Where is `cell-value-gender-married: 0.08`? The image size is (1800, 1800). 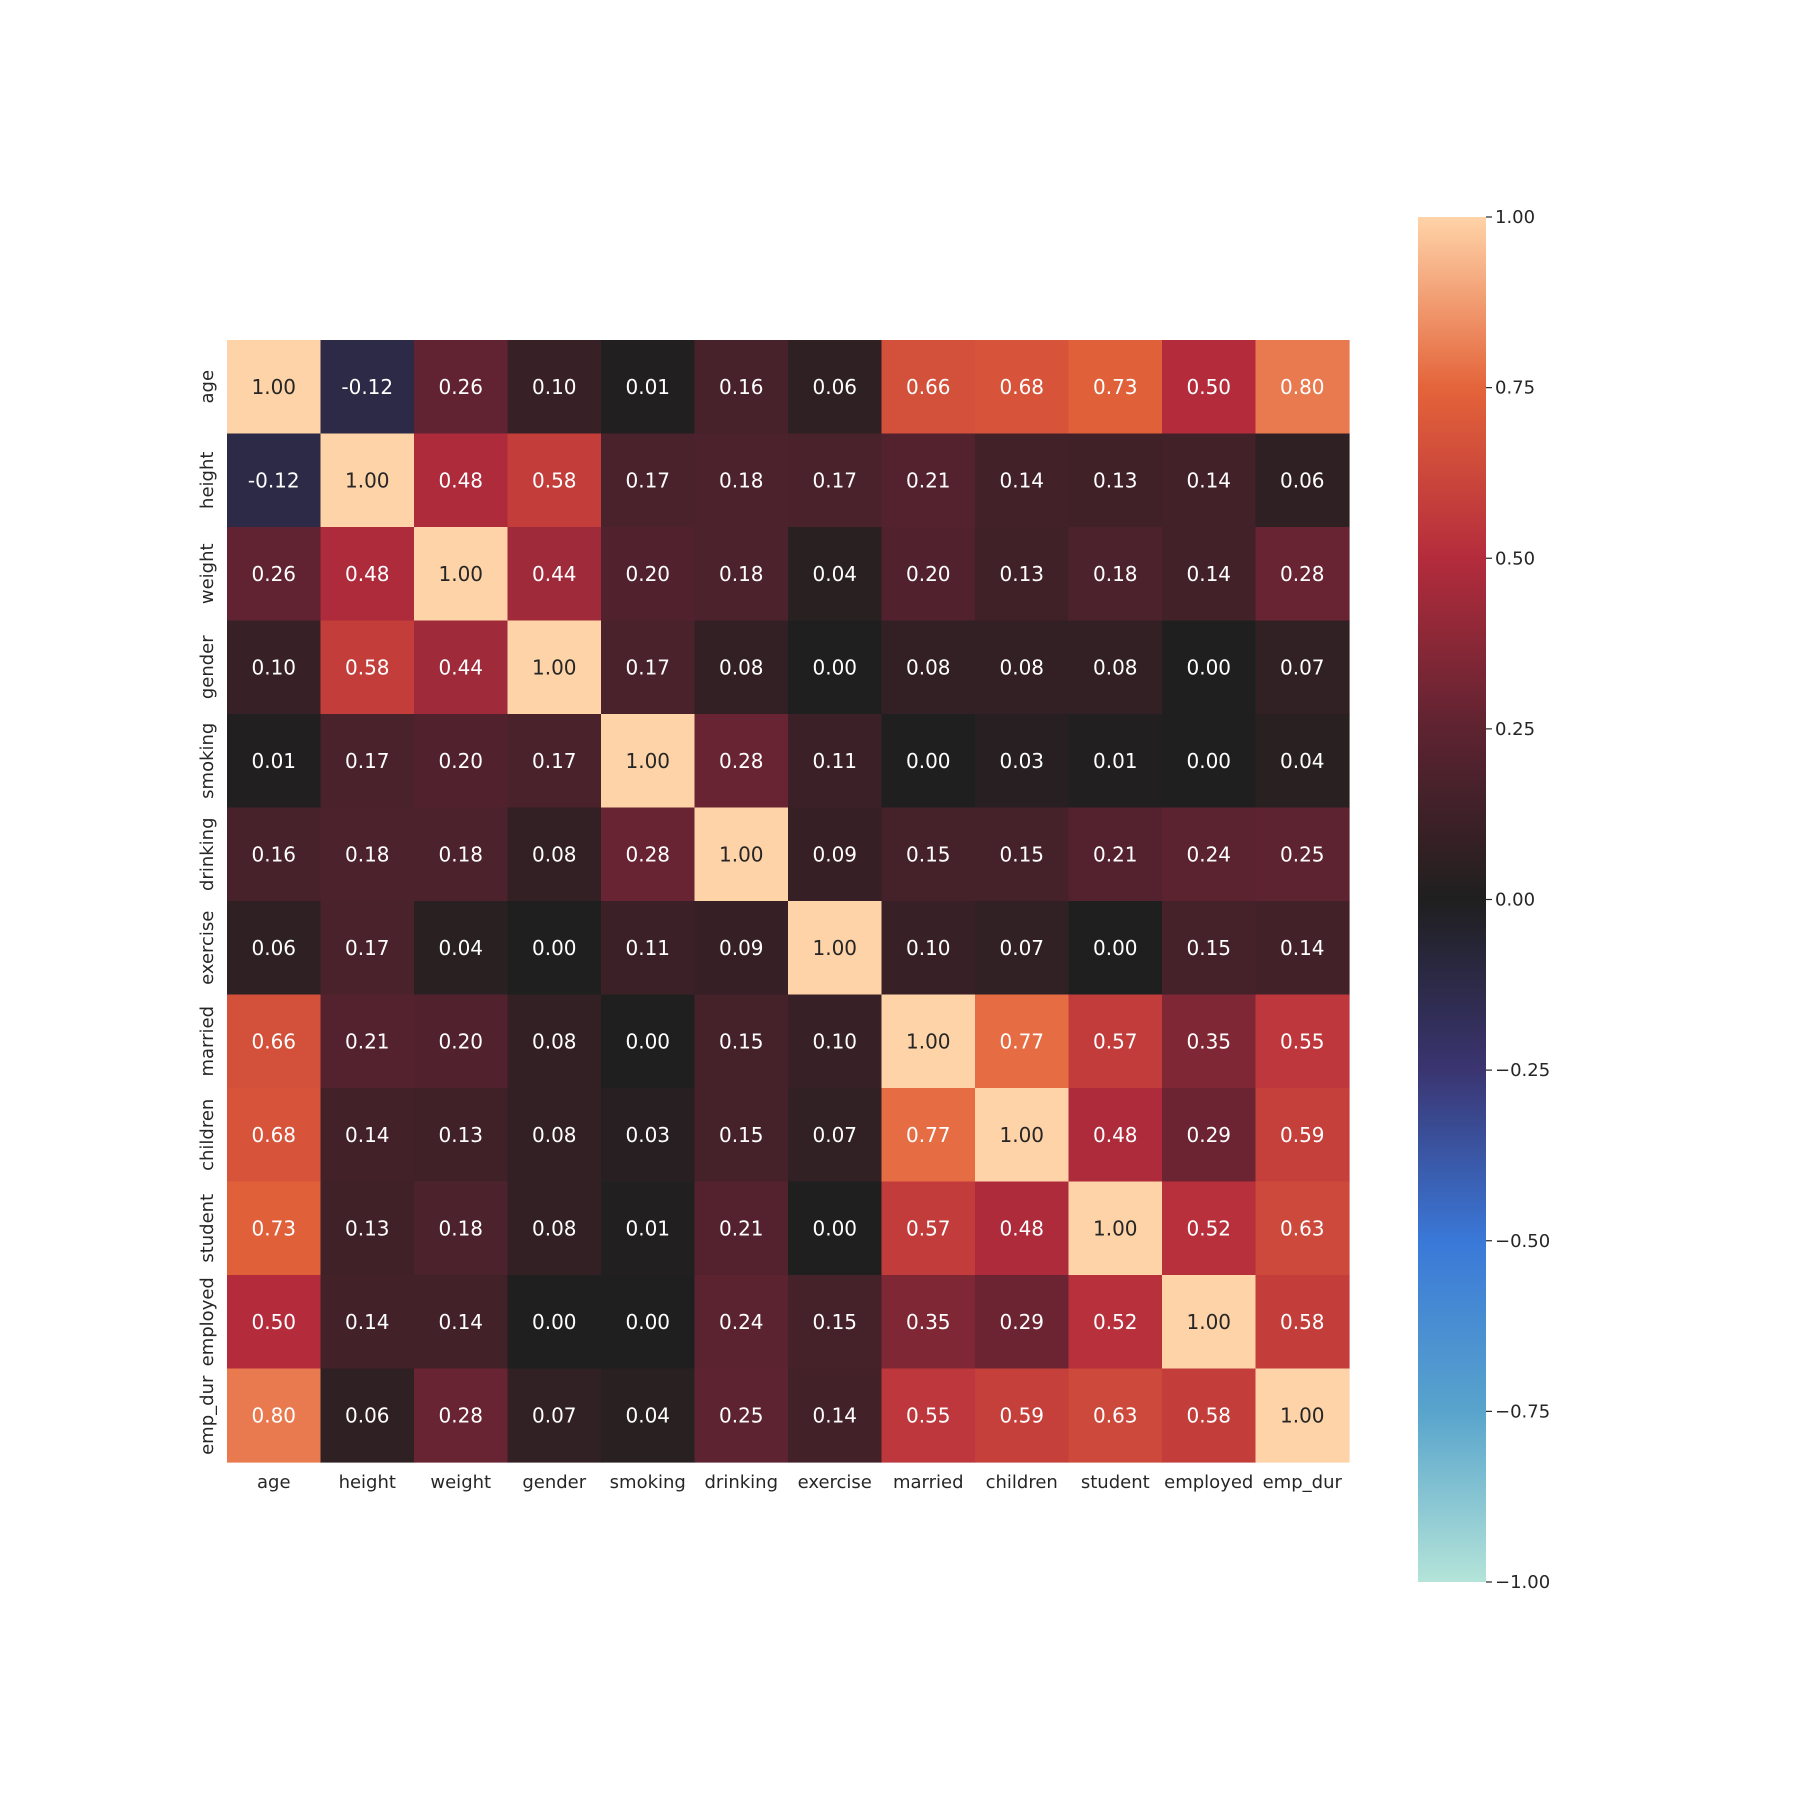
cell-value-gender-married: 0.08 is located at coordinates (928, 667).